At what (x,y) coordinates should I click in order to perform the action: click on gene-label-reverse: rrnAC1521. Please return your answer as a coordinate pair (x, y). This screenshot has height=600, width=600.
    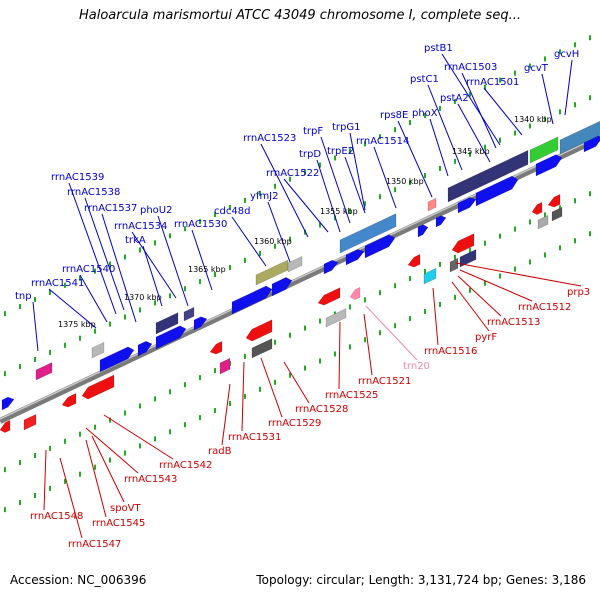
    Looking at the image, I should click on (384, 381).